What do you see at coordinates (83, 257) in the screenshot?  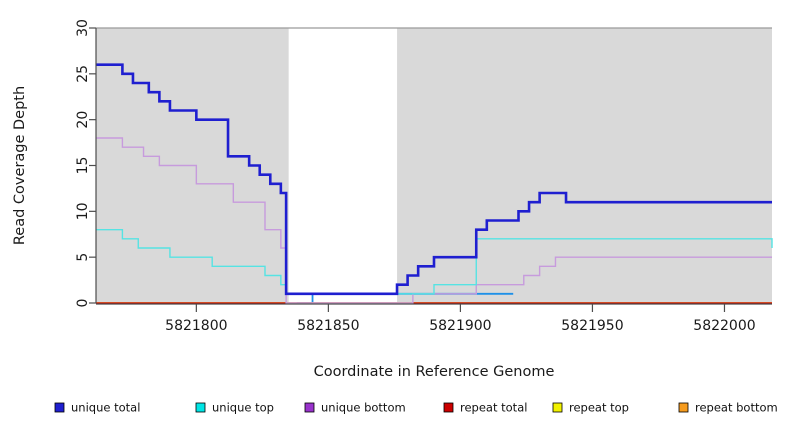 I see `y-tick-label: 5` at bounding box center [83, 257].